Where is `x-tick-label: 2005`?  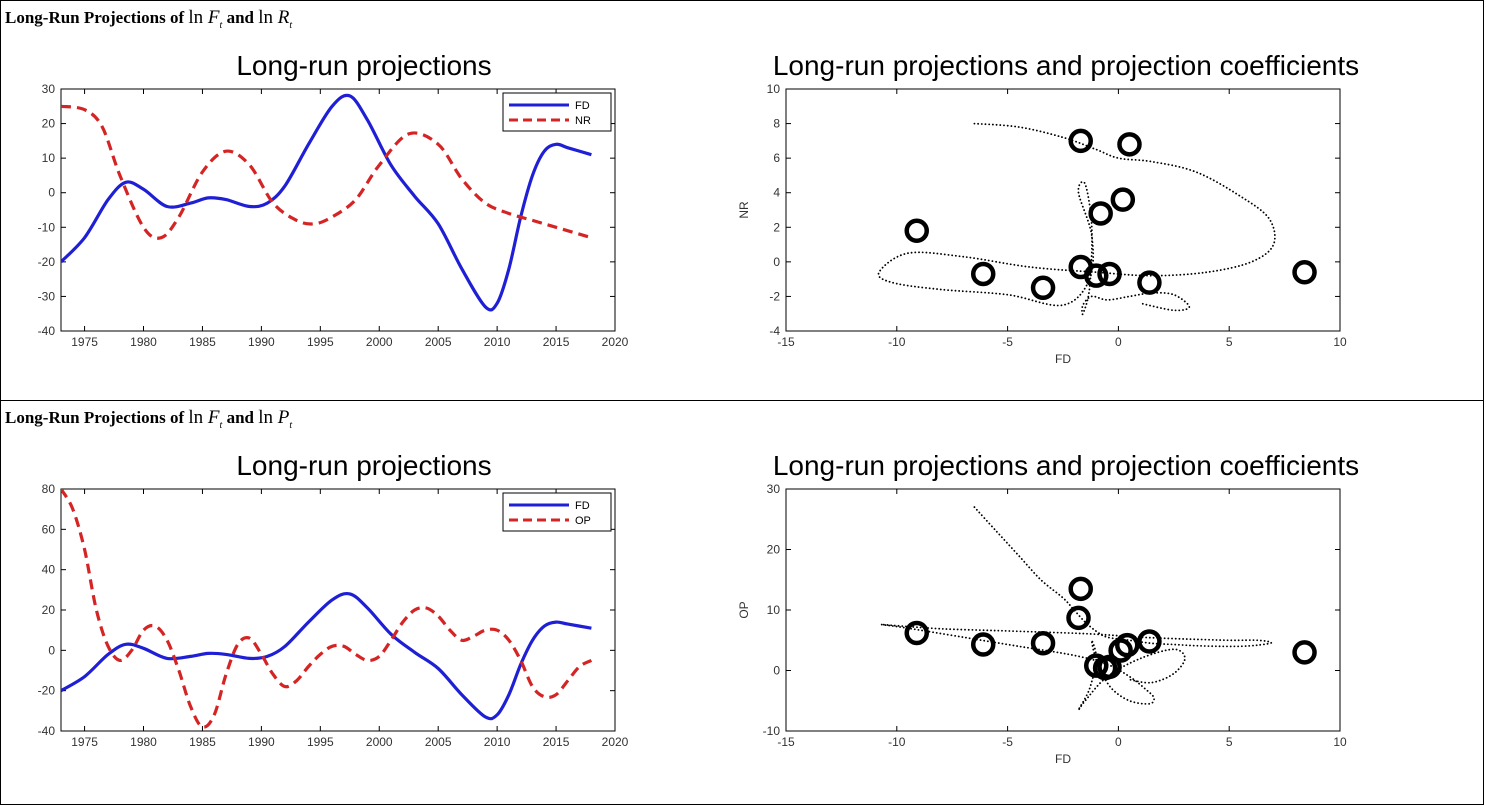
x-tick-label: 2005 is located at coordinates (438, 742).